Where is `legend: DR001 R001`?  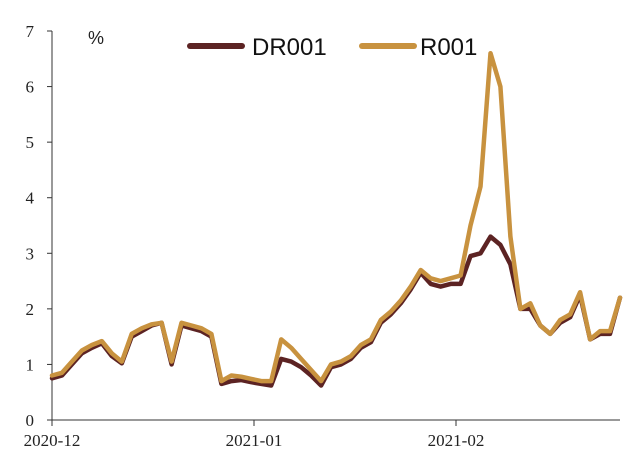 legend: DR001 R001 is located at coordinates (332, 47).